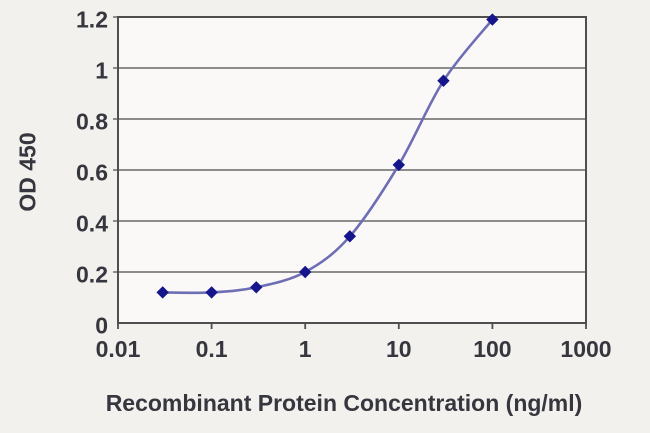  Describe the element at coordinates (118, 349) in the screenshot. I see `x-tick-label-0.01: 0.01` at that location.